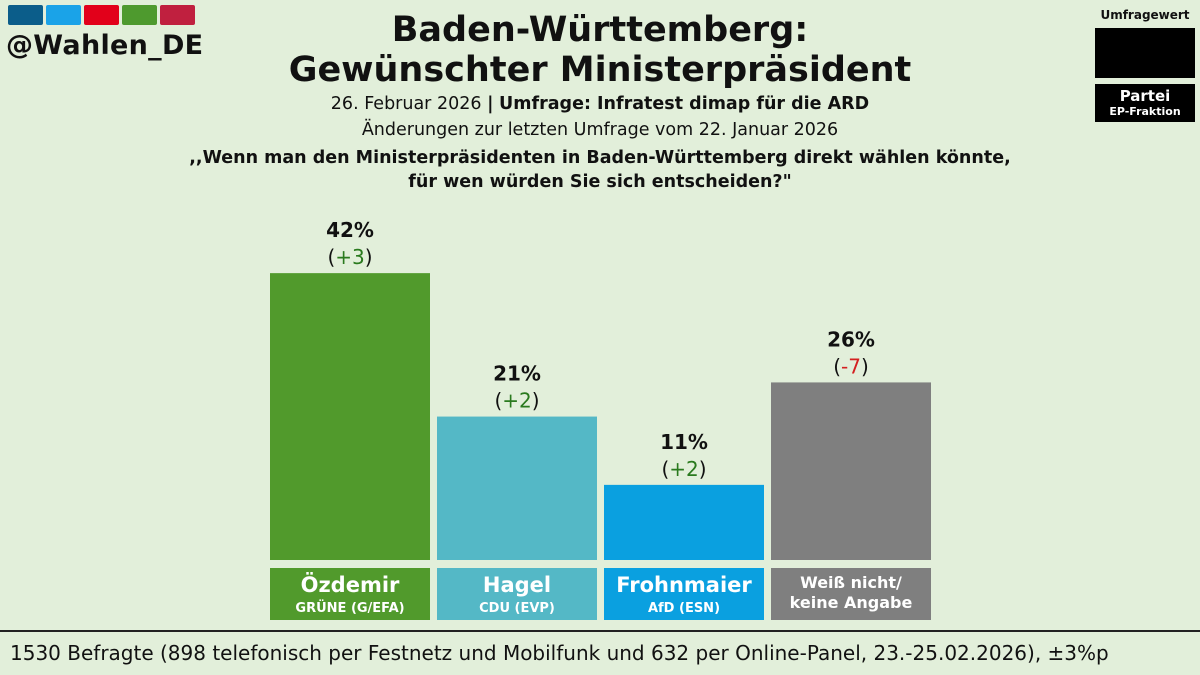  What do you see at coordinates (684, 585) in the screenshot?
I see `category-name: Frohnmaier` at bounding box center [684, 585].